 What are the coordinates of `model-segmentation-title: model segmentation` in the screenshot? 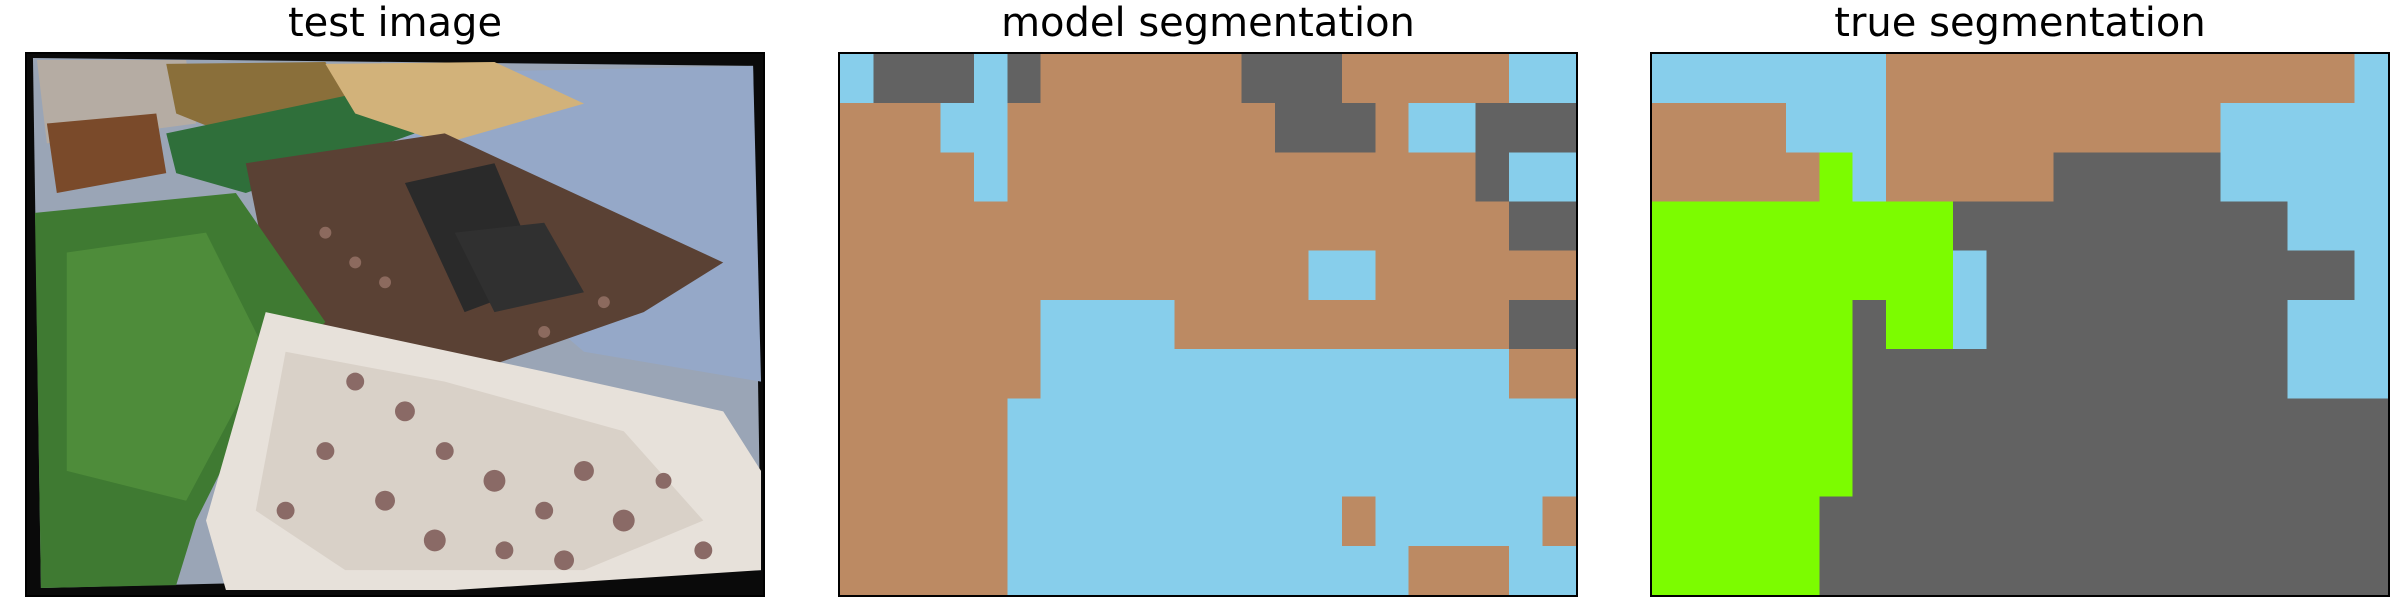 It's located at (1208, 23).